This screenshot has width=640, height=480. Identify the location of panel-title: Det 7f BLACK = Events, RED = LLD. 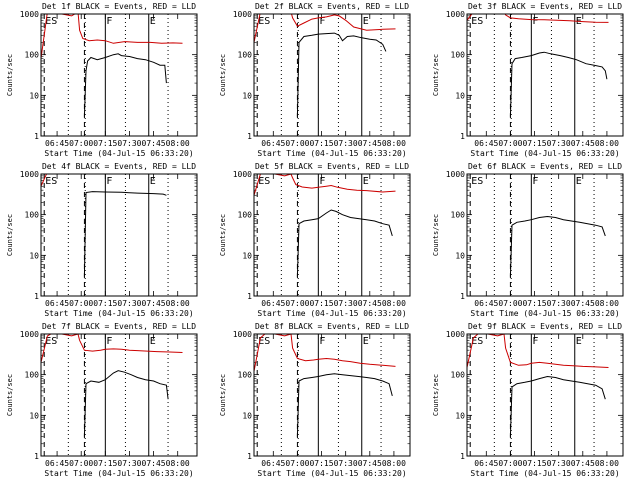
(119, 326).